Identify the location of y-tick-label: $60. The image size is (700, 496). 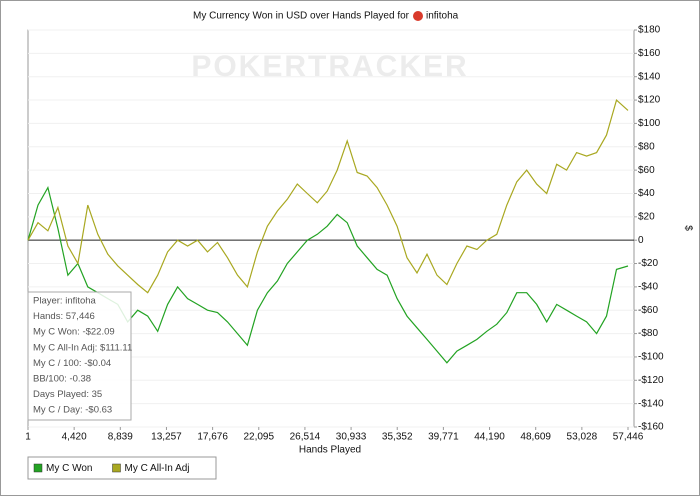
(646, 170).